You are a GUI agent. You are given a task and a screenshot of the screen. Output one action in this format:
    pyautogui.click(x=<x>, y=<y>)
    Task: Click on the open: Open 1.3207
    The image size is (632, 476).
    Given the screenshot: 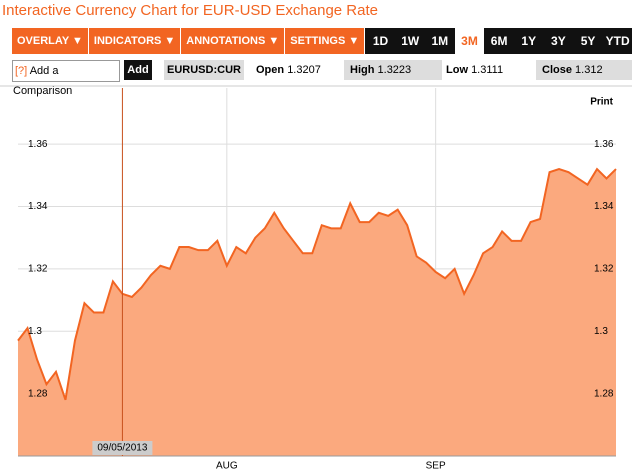 What is the action you would take?
    pyautogui.click(x=298, y=70)
    